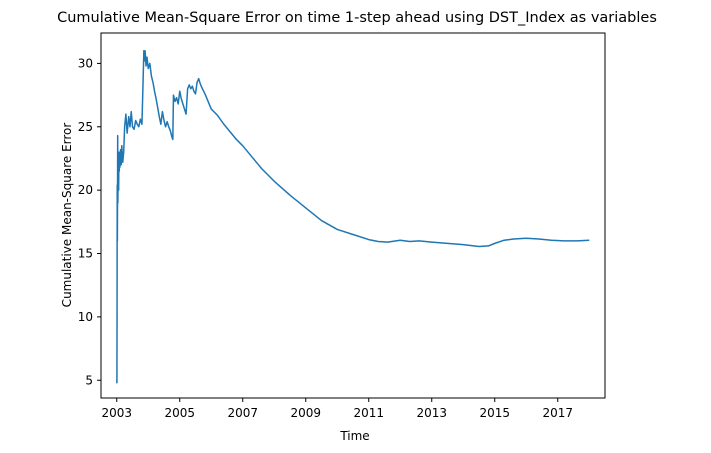 This screenshot has width=711, height=453. I want to click on y-tick-label: 10, so click(85, 317).